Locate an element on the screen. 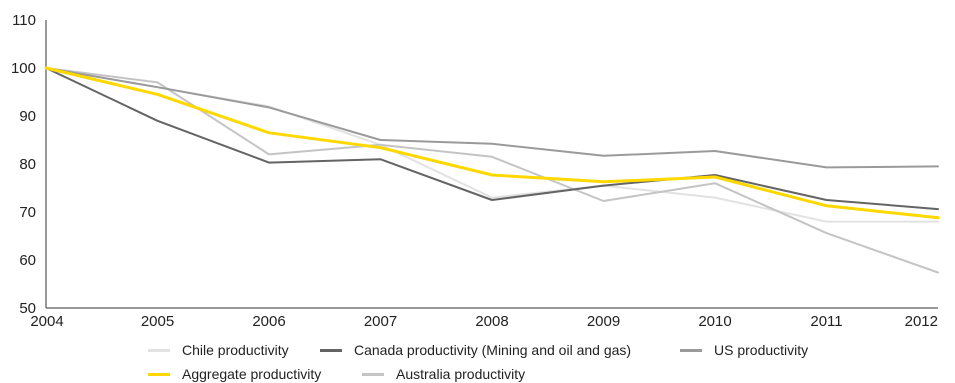 This screenshot has width=955, height=383. y-tick-label: 70 is located at coordinates (27, 212).